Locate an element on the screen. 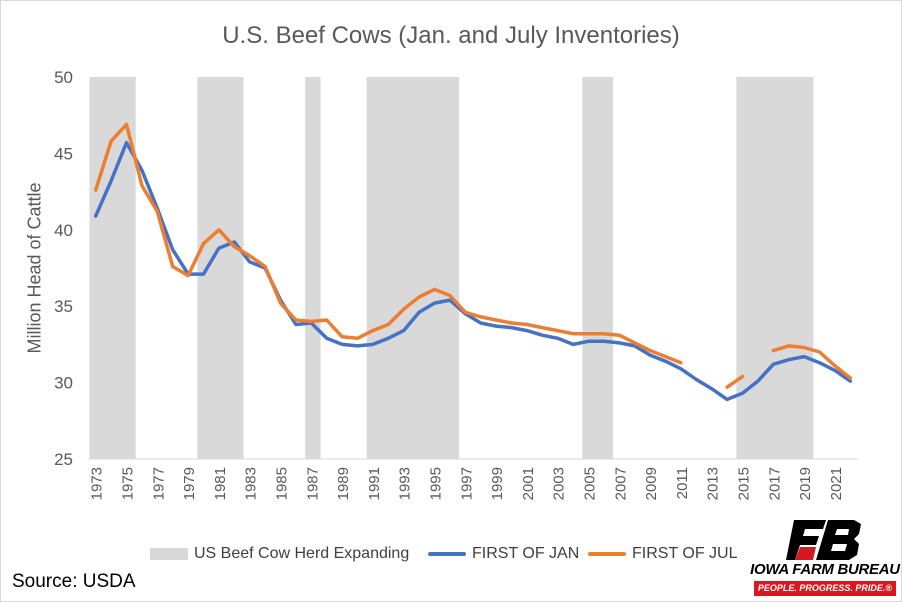 The width and height of the screenshot is (902, 602). x-tick-label-1981: 1981 is located at coordinates (220, 483).